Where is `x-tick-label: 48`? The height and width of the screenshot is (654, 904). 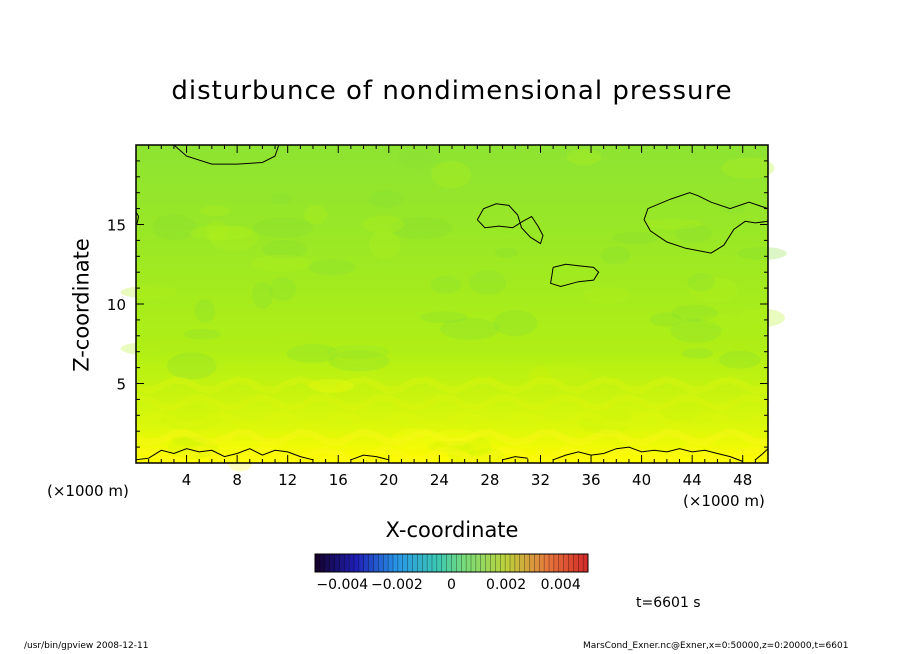
x-tick-label: 48 is located at coordinates (742, 480).